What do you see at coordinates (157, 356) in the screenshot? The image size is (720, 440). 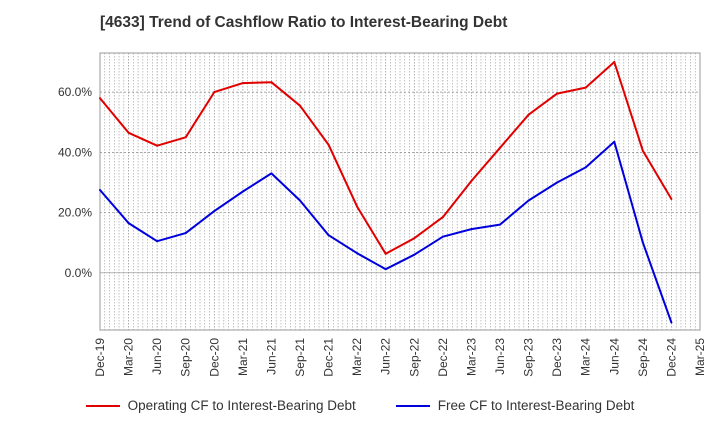 I see `x-tick-label: Jun-20` at bounding box center [157, 356].